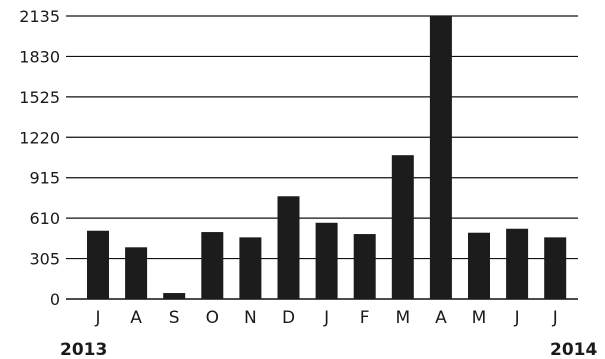  I want to click on y-tick-label: 2135, so click(39, 16).